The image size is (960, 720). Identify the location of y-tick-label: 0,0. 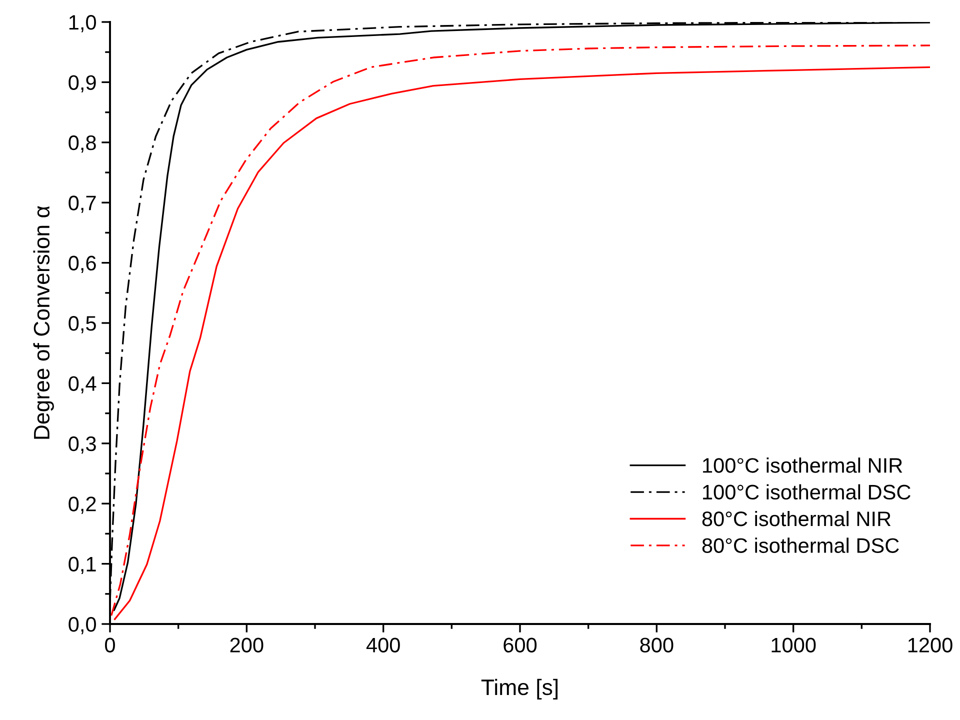
(82, 625).